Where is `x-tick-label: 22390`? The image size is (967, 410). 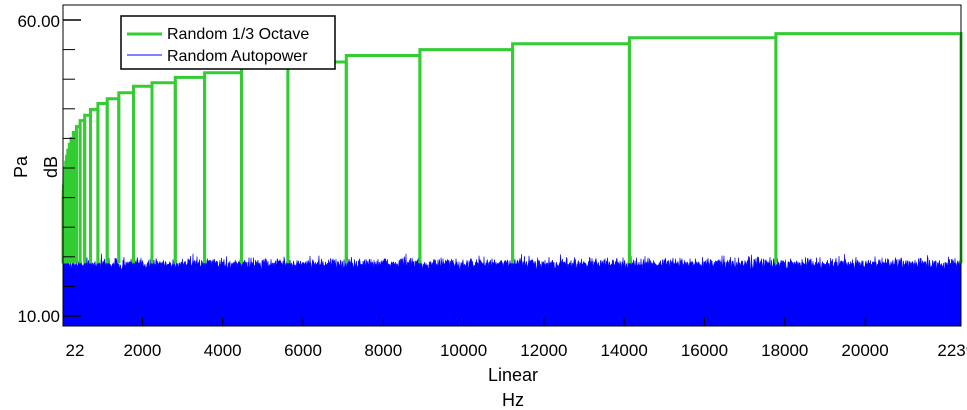
x-tick-label: 22390 is located at coordinates (952, 350).